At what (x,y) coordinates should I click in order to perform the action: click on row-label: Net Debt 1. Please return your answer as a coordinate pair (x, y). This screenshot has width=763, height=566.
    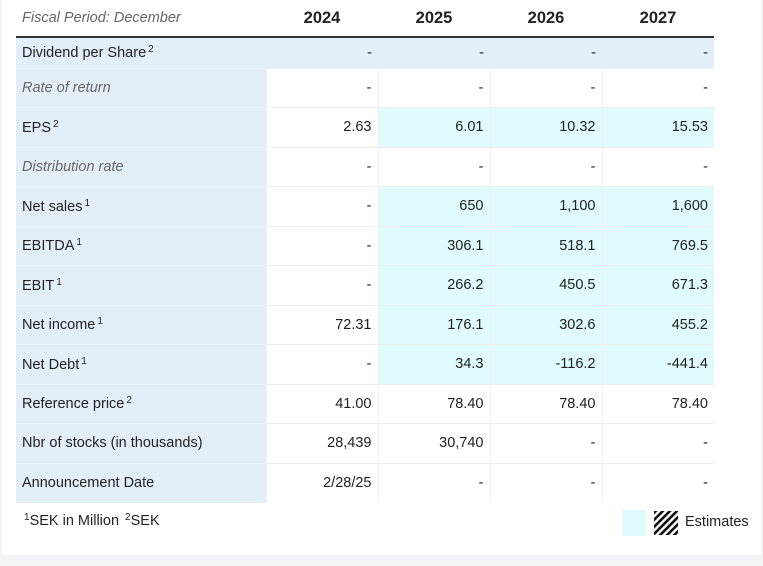
    Looking at the image, I should click on (141, 364).